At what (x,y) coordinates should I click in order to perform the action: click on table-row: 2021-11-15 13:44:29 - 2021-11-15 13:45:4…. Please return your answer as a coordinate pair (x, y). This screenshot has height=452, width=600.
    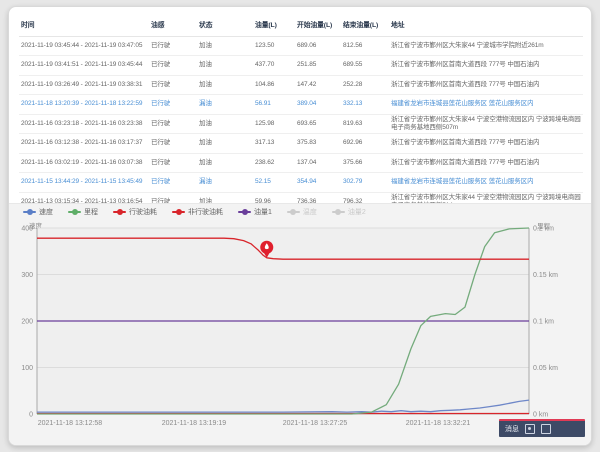
    Looking at the image, I should click on (301, 183).